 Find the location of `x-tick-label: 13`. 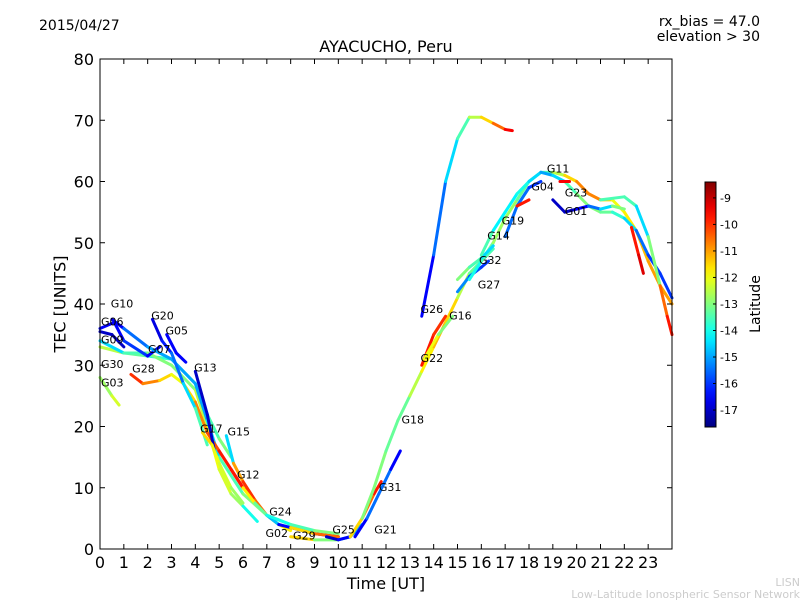

x-tick-label: 13 is located at coordinates (410, 562).